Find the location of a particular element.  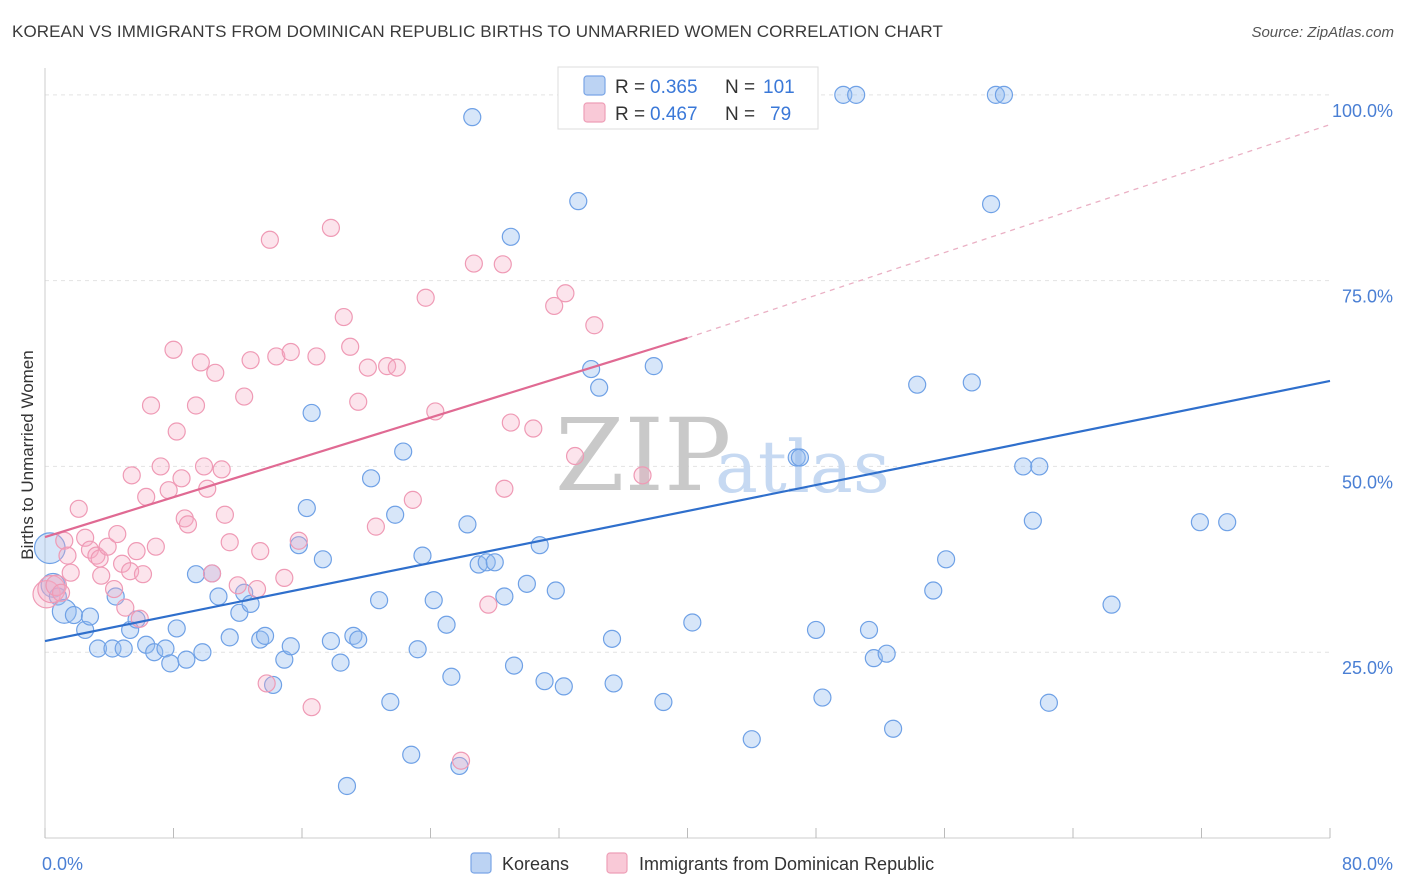

legend-r-label-2: R = is located at coordinates (630, 114).